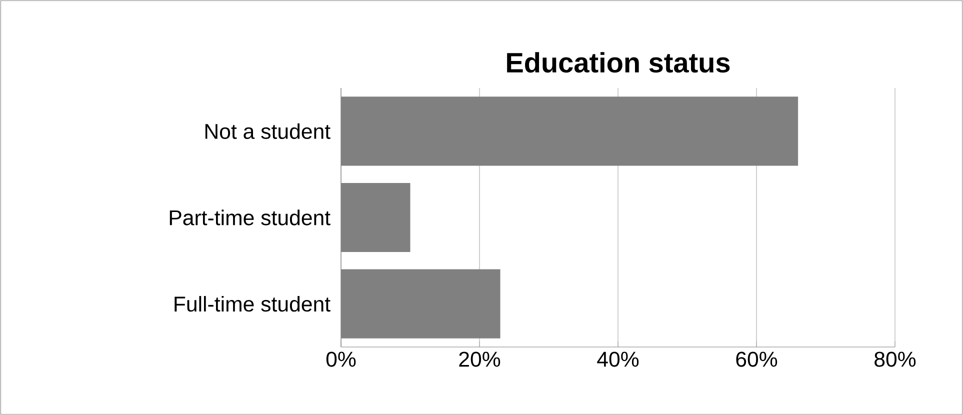  I want to click on y-tick-label: Part-time student, so click(250, 218).